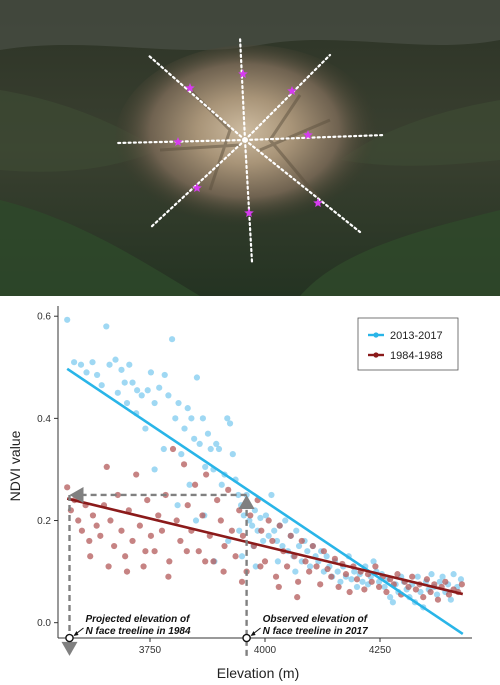 This screenshot has width=500, height=685. I want to click on y-axis-ticks: 0.0 0.2 0.4 0.6, so click(47, 470).